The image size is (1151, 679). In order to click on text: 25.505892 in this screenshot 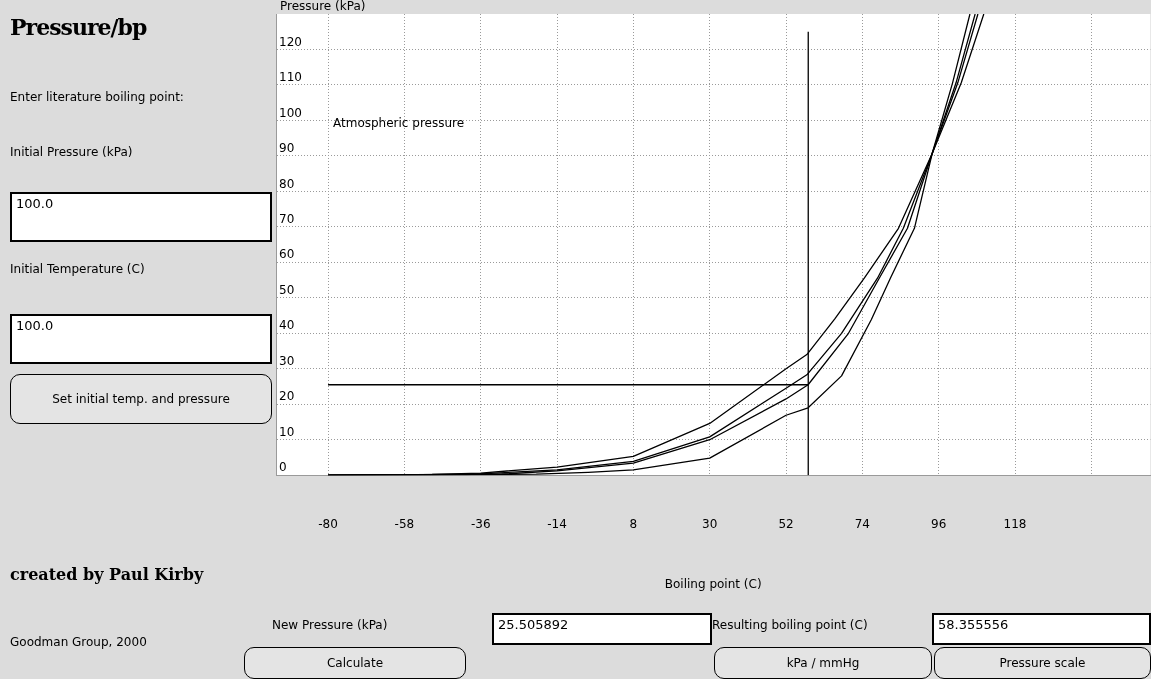, I will do `click(602, 629)`.